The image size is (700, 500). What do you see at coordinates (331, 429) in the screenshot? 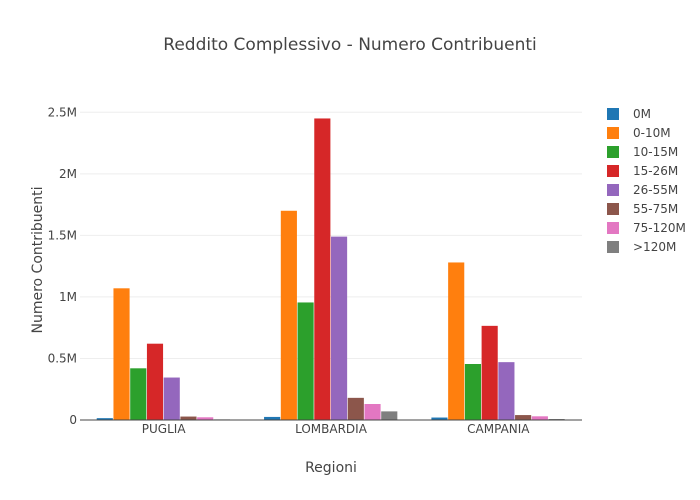
I see `x-tick-label: LOMBARDIA` at bounding box center [331, 429].